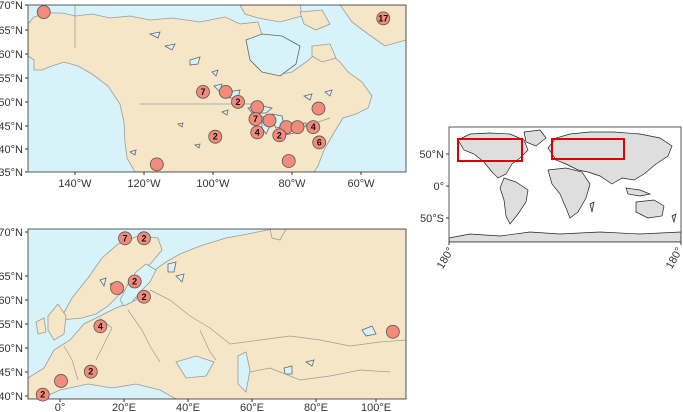 This screenshot has width=683, height=412. I want to click on world-frame, so click(565, 184).